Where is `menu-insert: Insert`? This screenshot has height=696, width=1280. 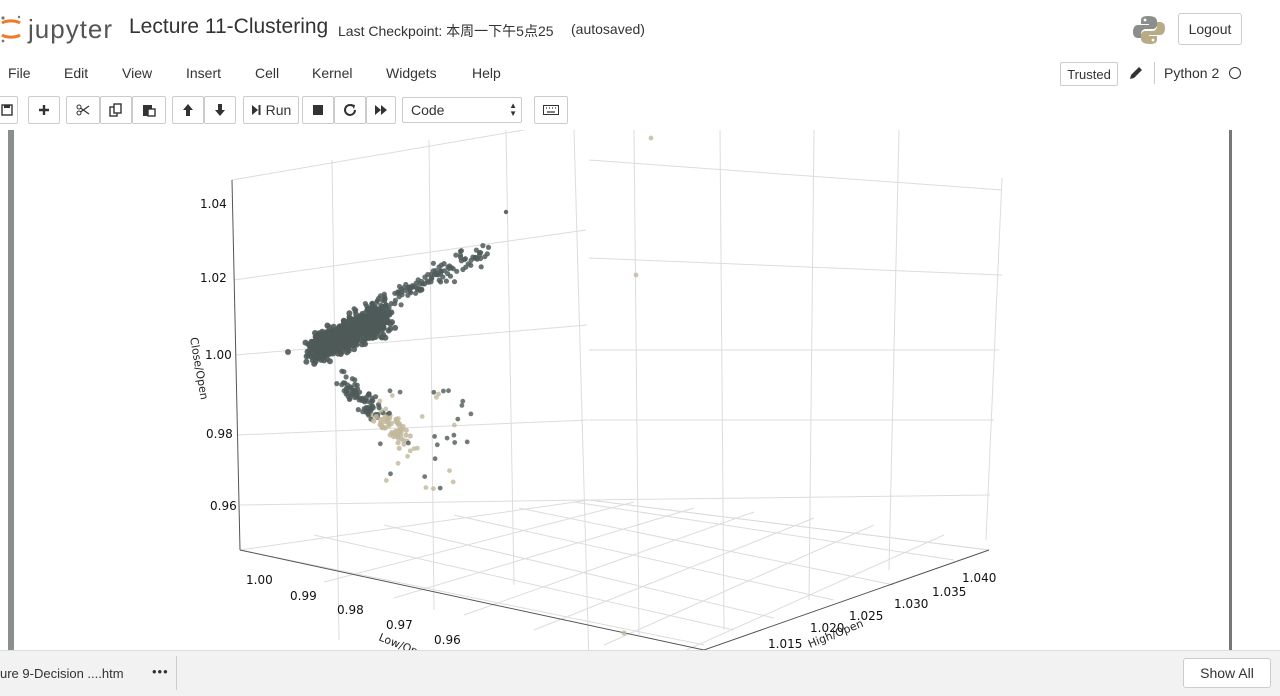 menu-insert: Insert is located at coordinates (204, 73).